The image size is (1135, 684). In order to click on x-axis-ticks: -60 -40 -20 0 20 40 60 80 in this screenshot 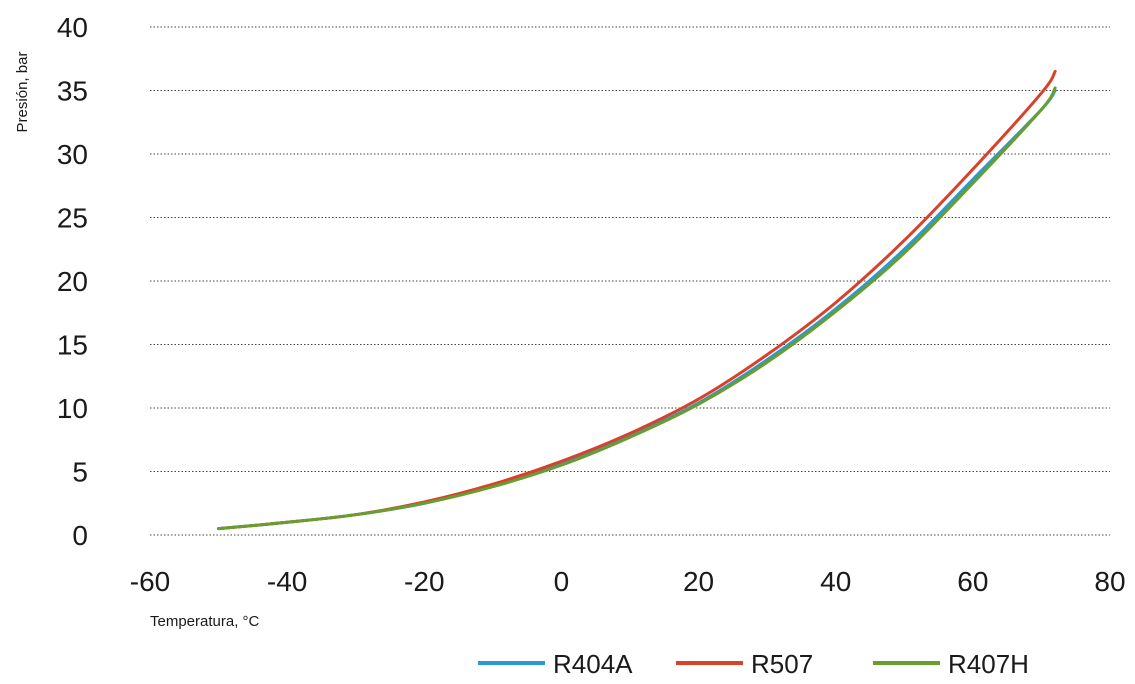, I will do `click(628, 581)`.